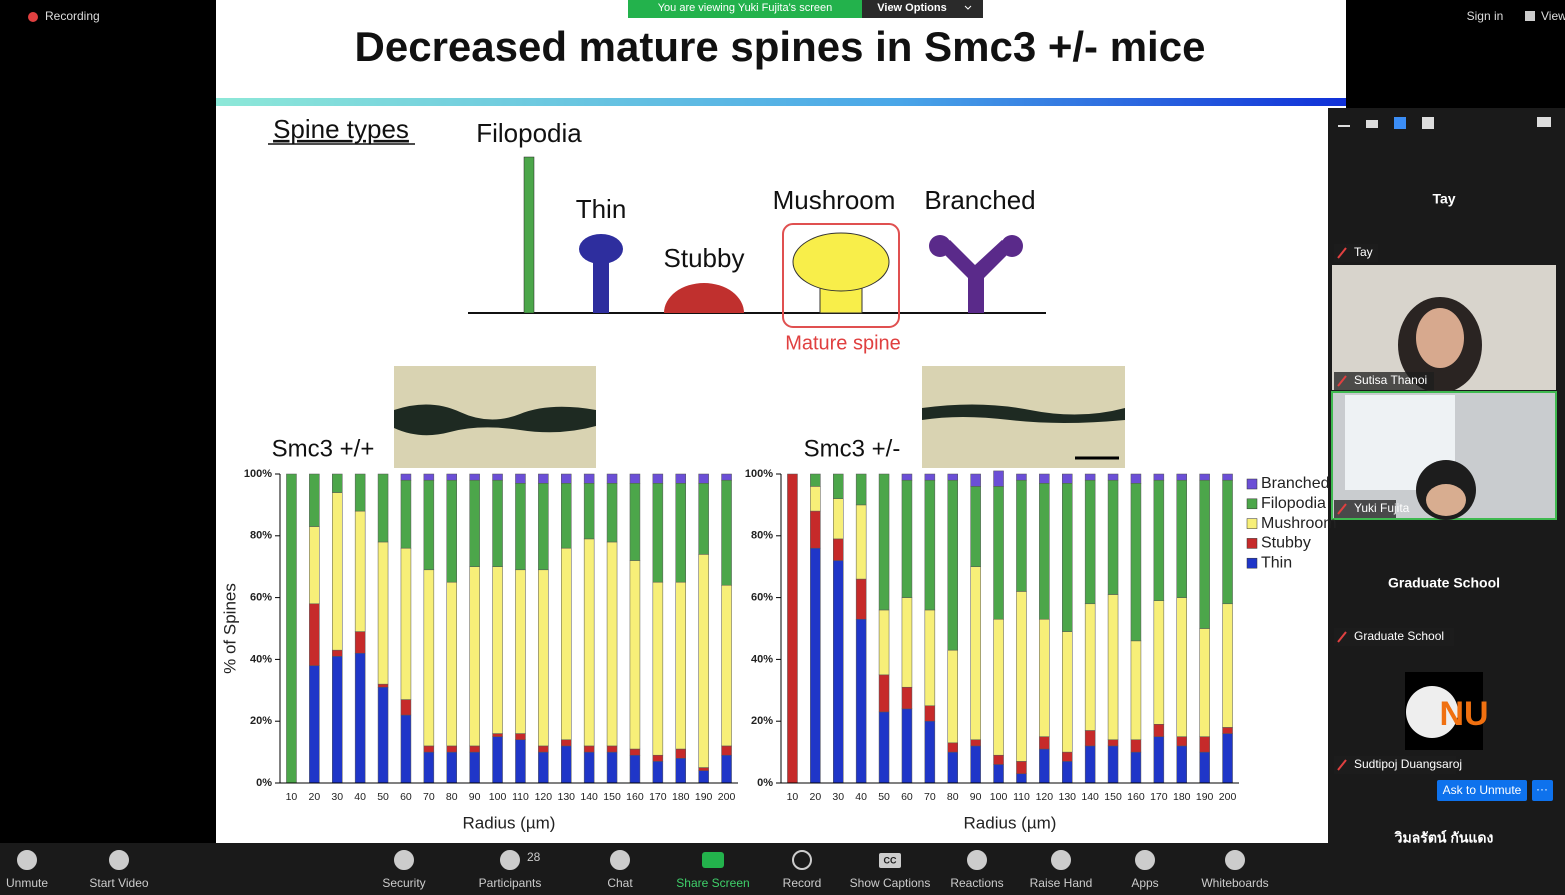  What do you see at coordinates (601, 284) in the screenshot?
I see `thin-stem` at bounding box center [601, 284].